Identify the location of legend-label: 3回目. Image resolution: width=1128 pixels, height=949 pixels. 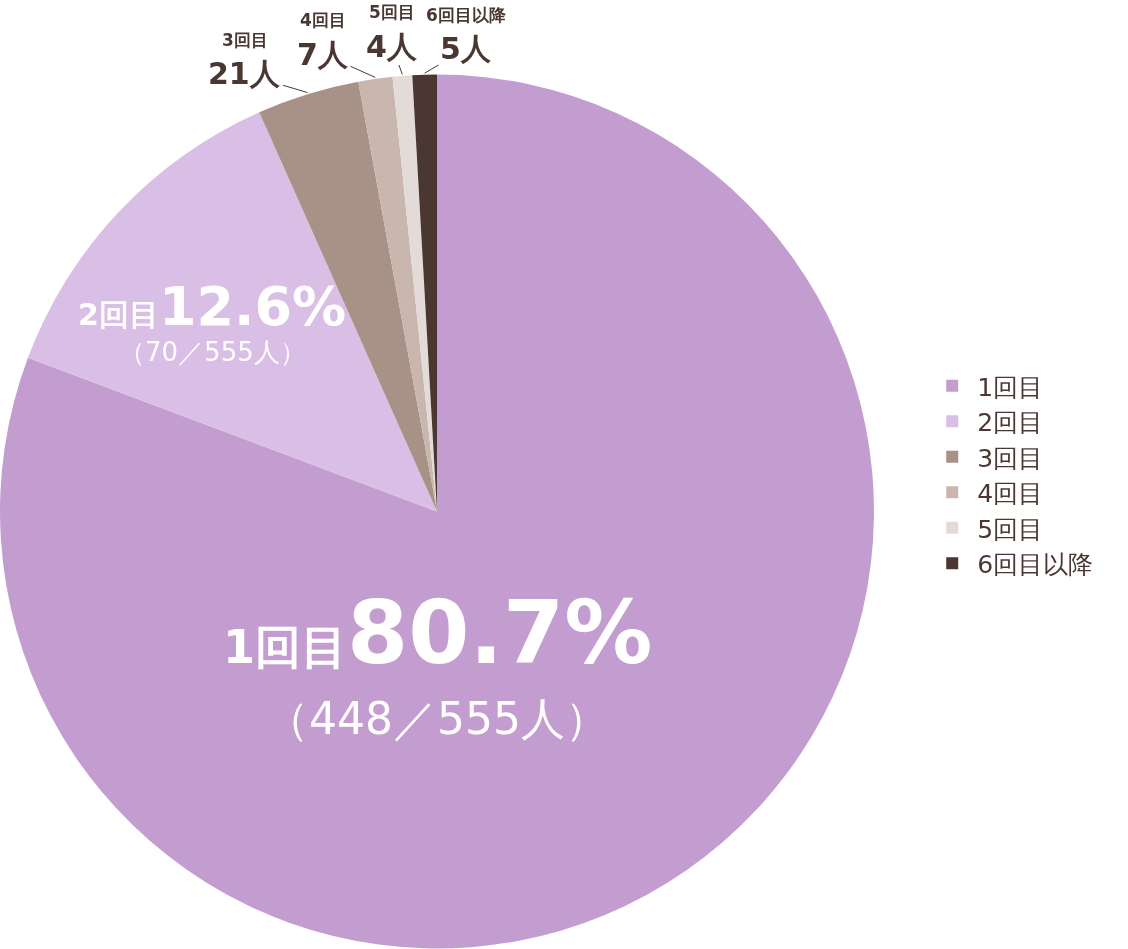
(1010, 458).